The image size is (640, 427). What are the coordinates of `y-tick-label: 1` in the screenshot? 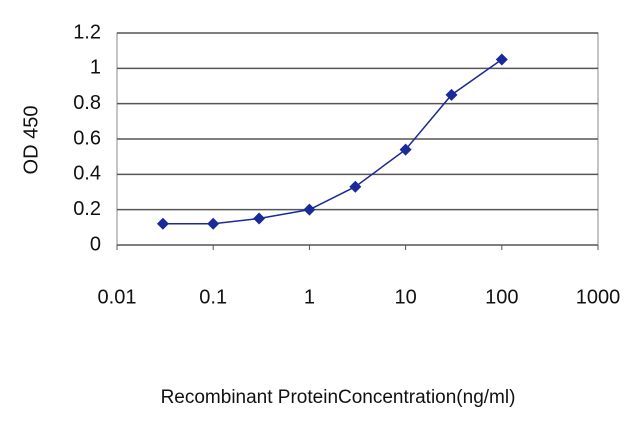 It's located at (95, 68).